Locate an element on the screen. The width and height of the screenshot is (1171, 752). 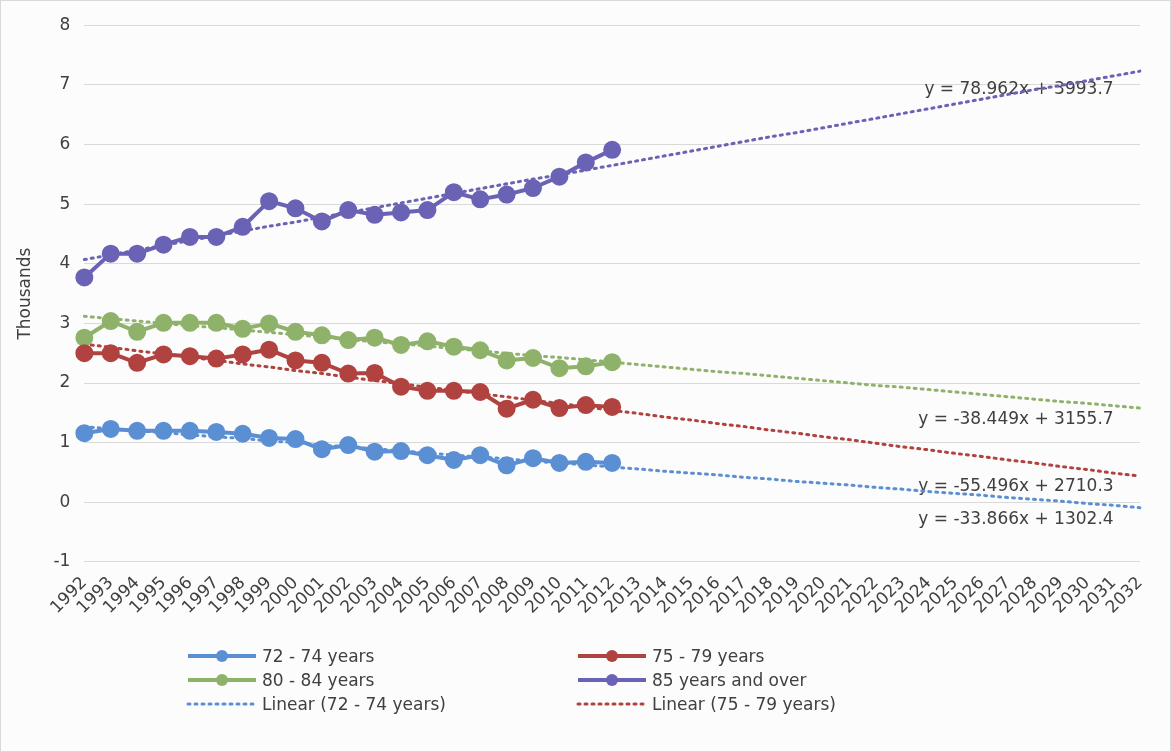
y-tick-label: 0 is located at coordinates (65, 500).